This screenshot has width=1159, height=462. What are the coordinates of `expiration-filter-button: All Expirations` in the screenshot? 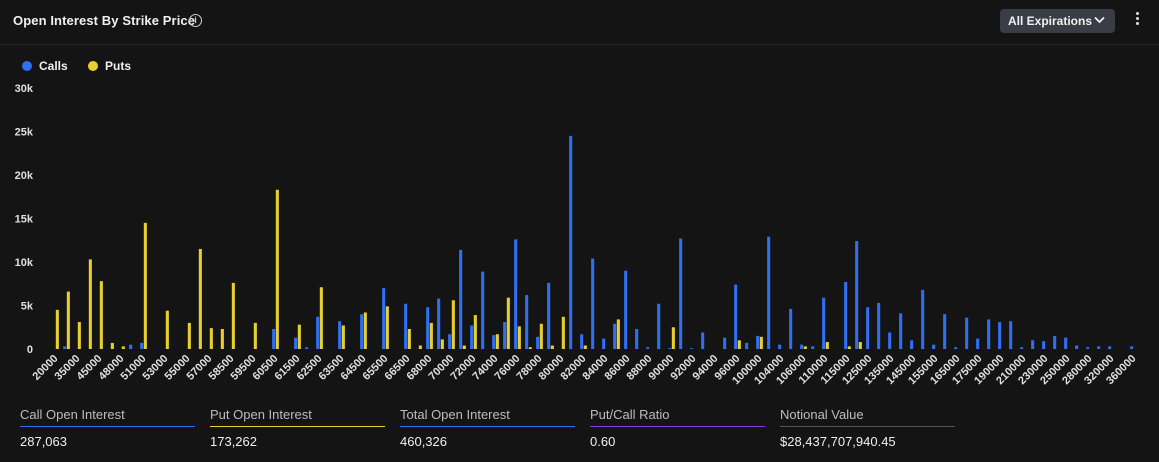 It's located at (1057, 21).